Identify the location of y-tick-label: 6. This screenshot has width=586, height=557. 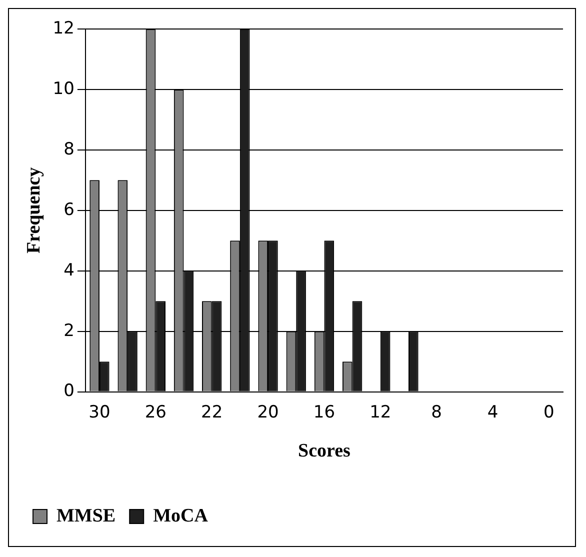
(69, 210).